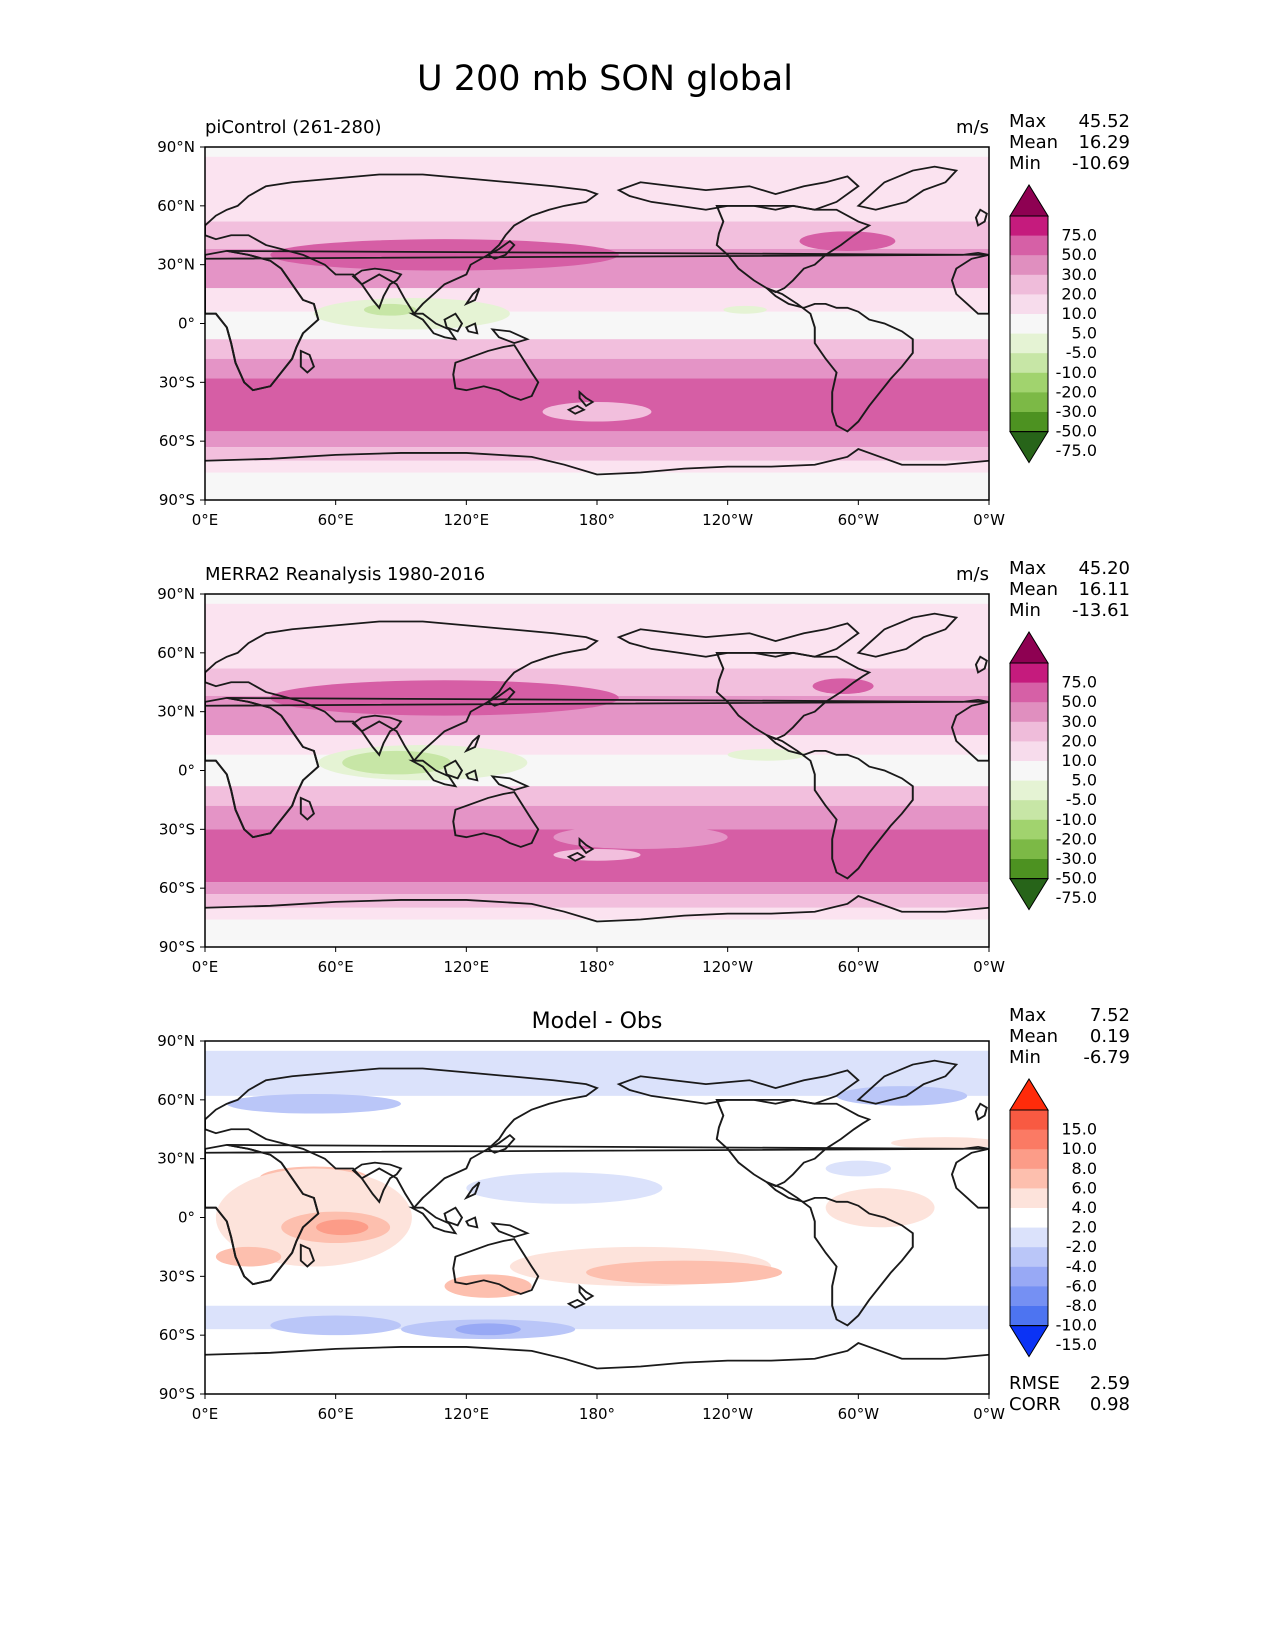 The height and width of the screenshot is (1650, 1275). I want to click on colorbar-label: -5.0, so click(1081, 352).